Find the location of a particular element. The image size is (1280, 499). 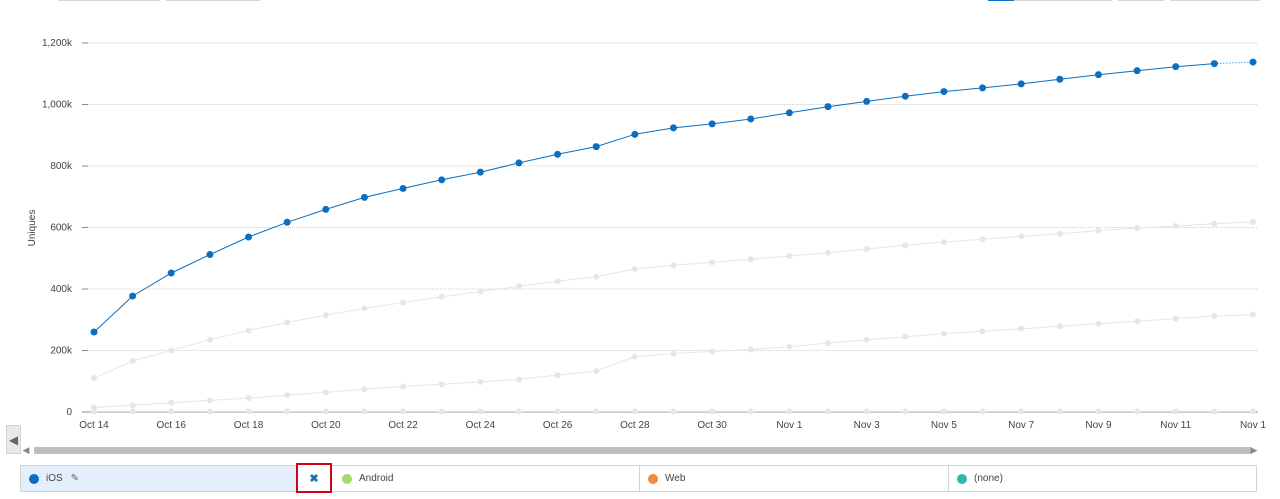

y-tick-label: 400k is located at coordinates (61, 289).